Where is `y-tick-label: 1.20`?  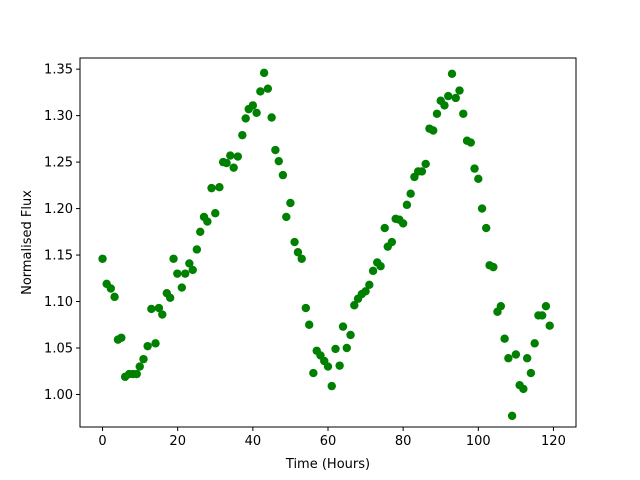 y-tick-label: 1.20 is located at coordinates (58, 209).